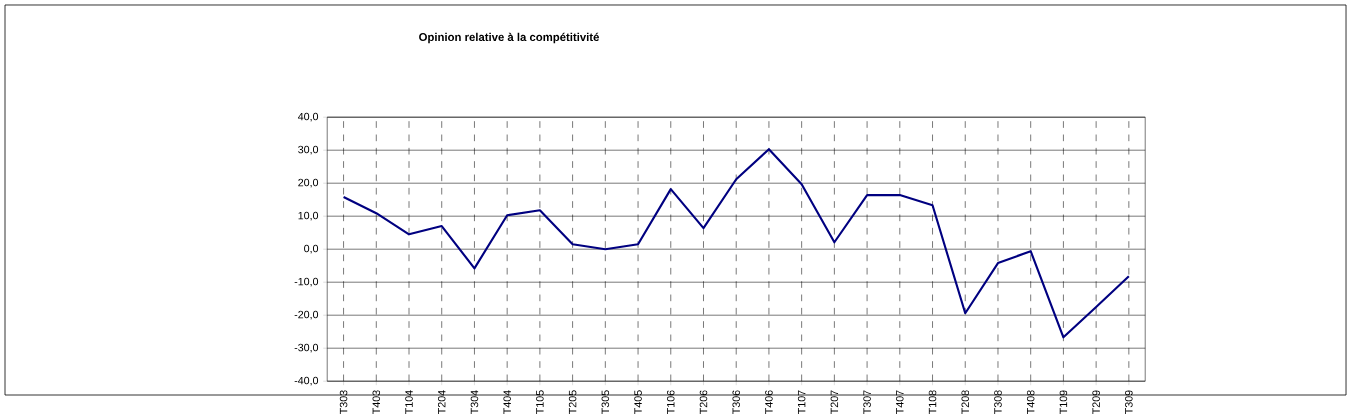 The image size is (1351, 419). What do you see at coordinates (1030, 402) in the screenshot?
I see `x-tick-label: T408` at bounding box center [1030, 402].